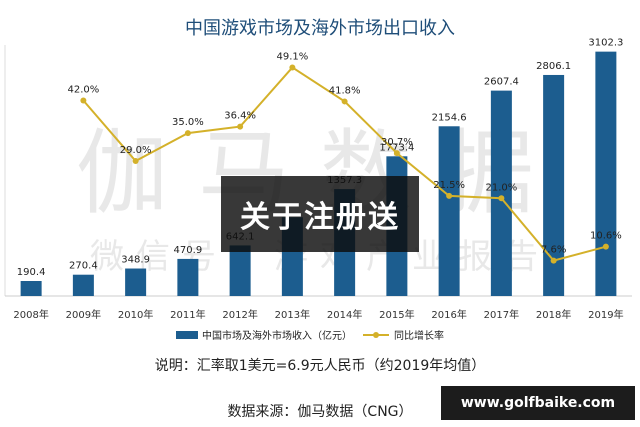 The image size is (640, 427). What do you see at coordinates (187, 335) in the screenshot?
I see `legend-bar-swatch` at bounding box center [187, 335].